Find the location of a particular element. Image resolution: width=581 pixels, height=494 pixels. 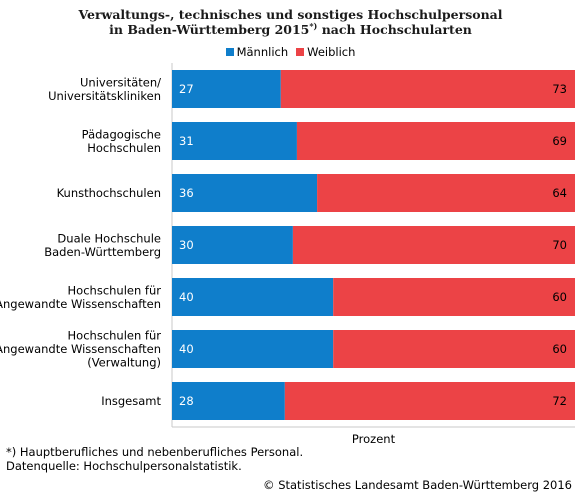

legend-item-weiblich: Weiblich is located at coordinates (325, 52).